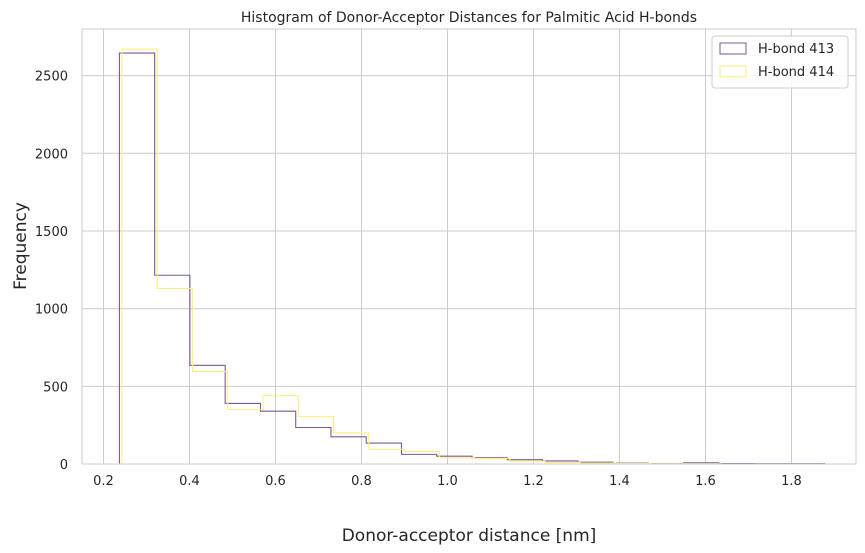  What do you see at coordinates (791, 481) in the screenshot?
I see `x-tick-label: 1.8` at bounding box center [791, 481].